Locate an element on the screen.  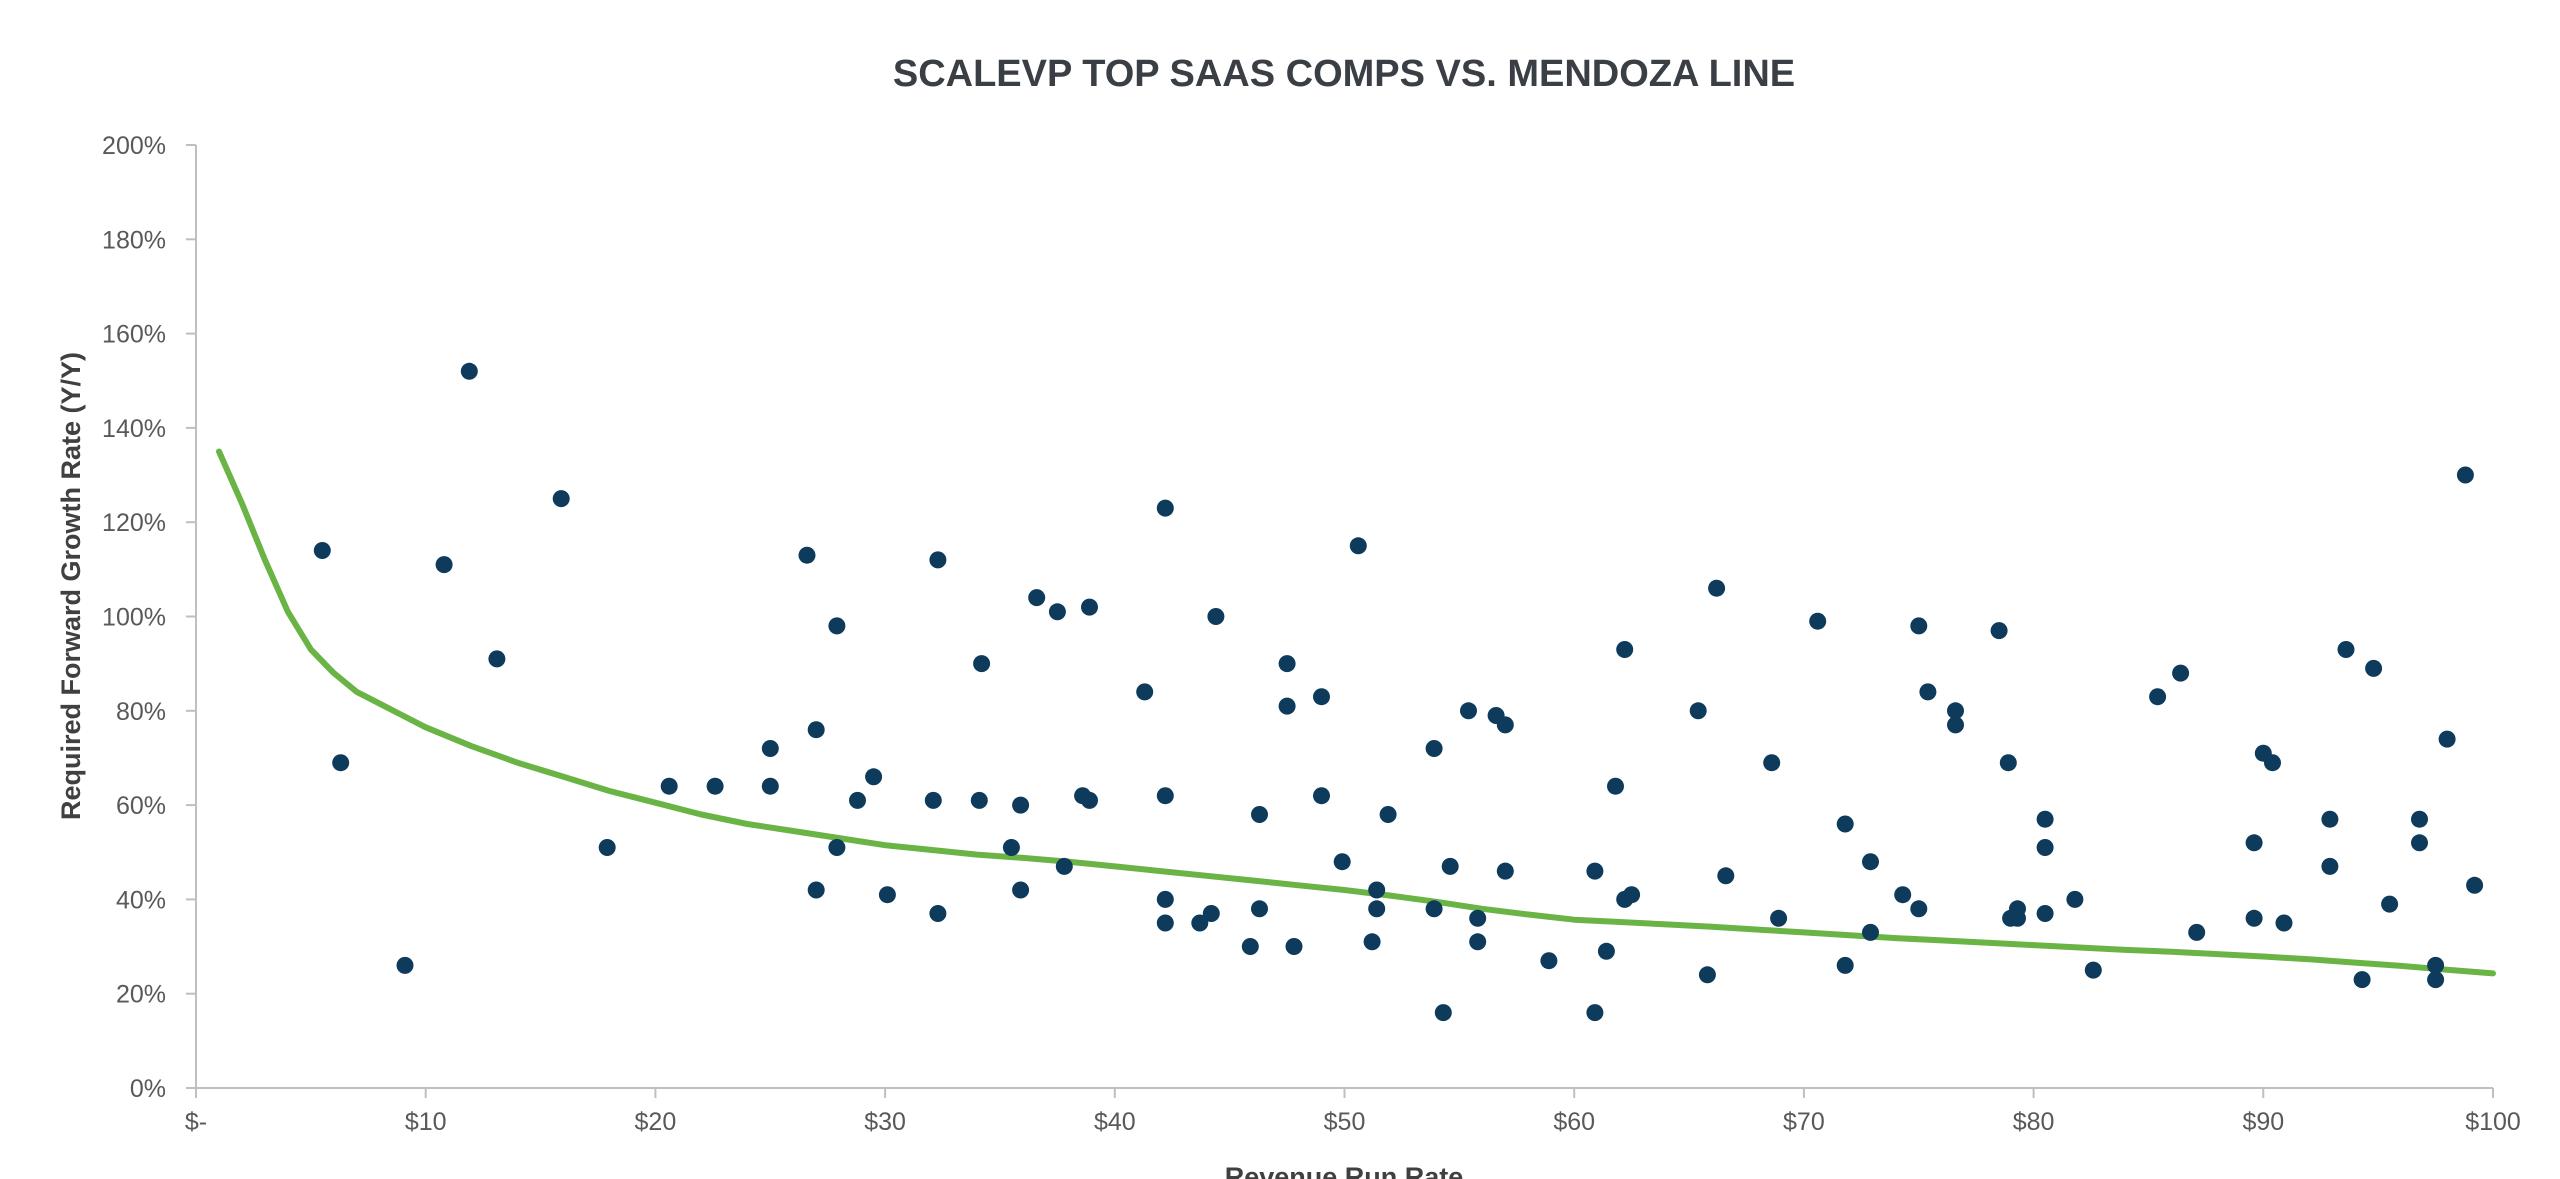
y-tick-label: 60% is located at coordinates (141, 806).